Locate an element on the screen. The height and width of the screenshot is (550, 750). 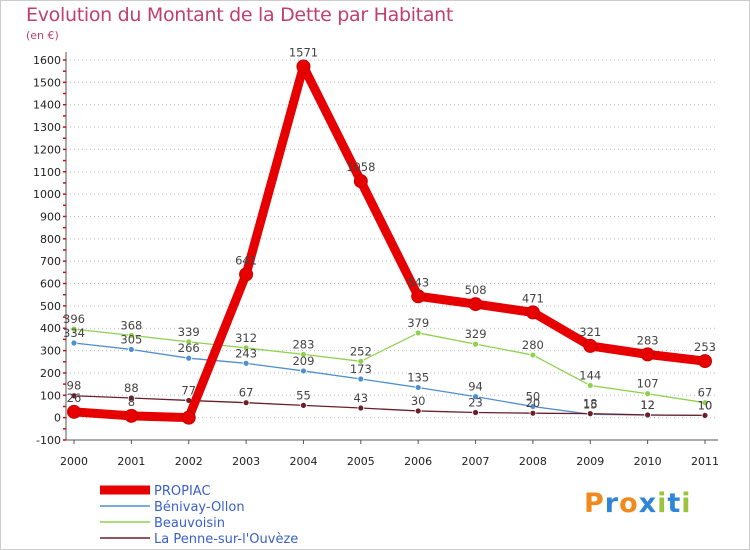
data-label: 8 is located at coordinates (131, 402).